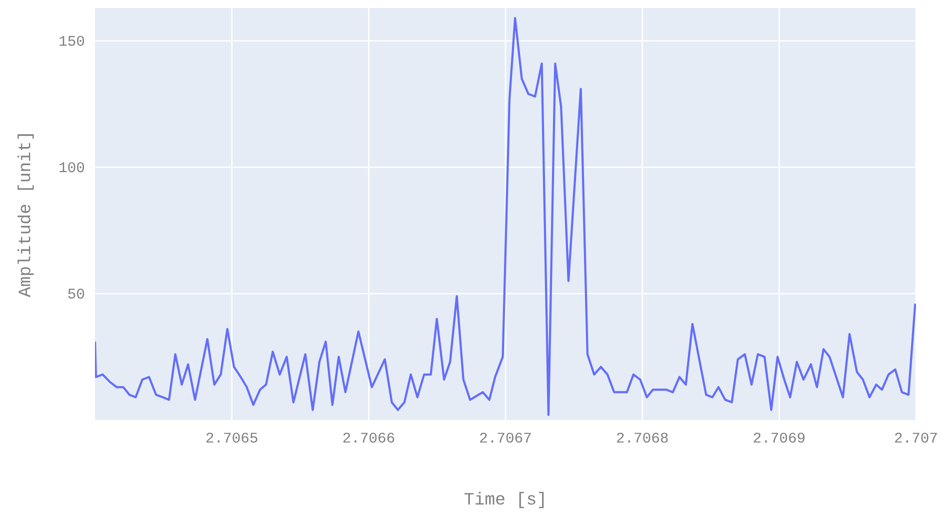 The width and height of the screenshot is (946, 515). Describe the element at coordinates (76, 293) in the screenshot. I see `y-tick-label: 50` at that location.